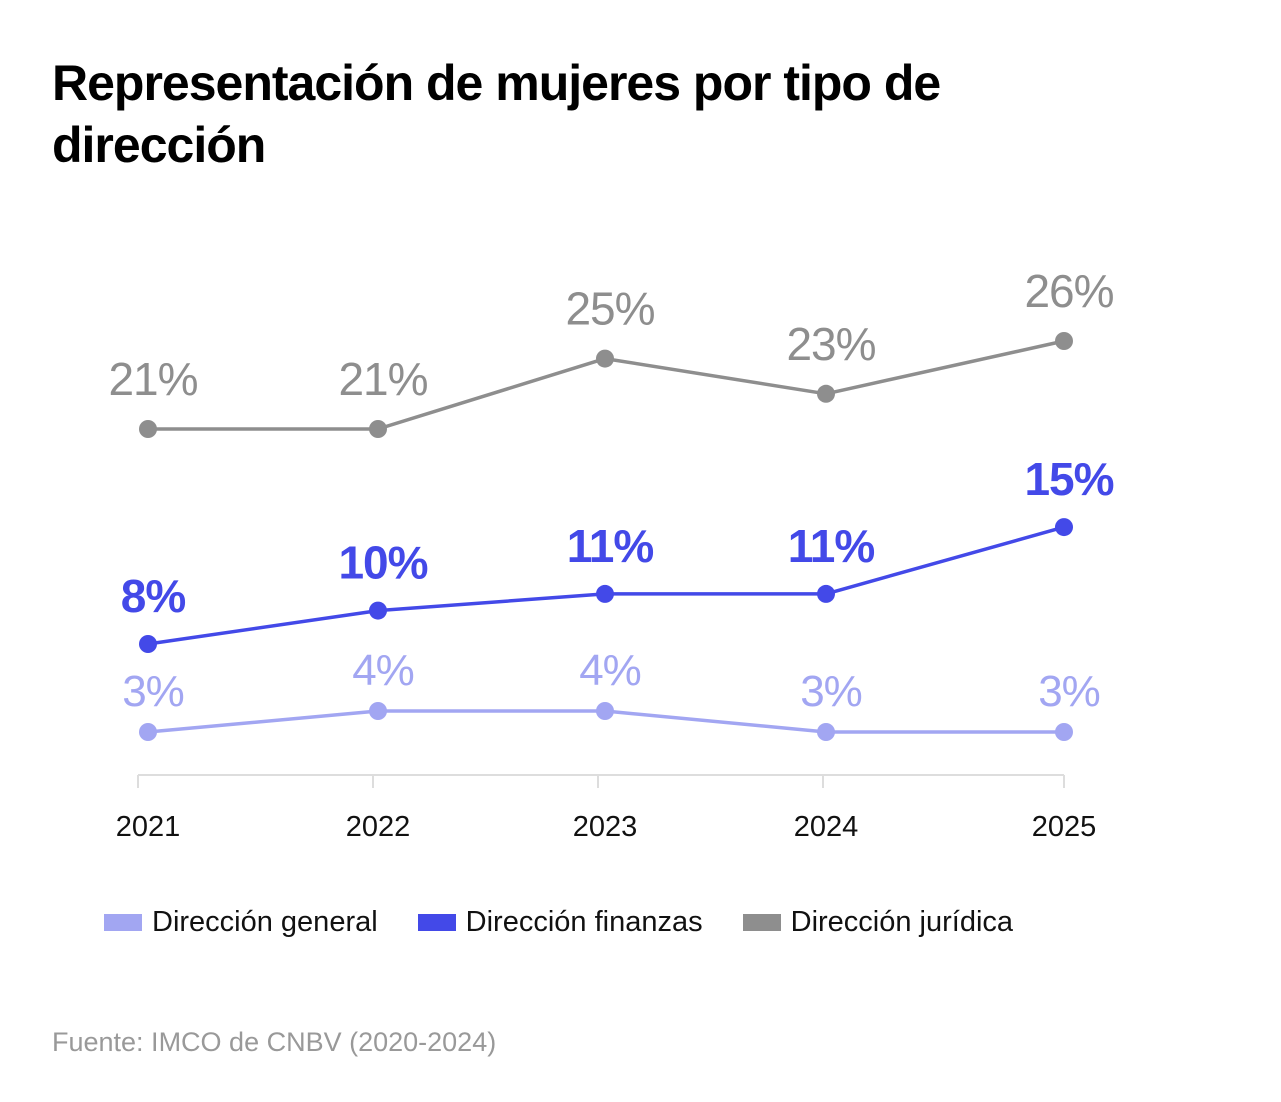 The height and width of the screenshot is (1102, 1281). Describe the element at coordinates (1068, 291) in the screenshot. I see `data-label: 26%` at that location.